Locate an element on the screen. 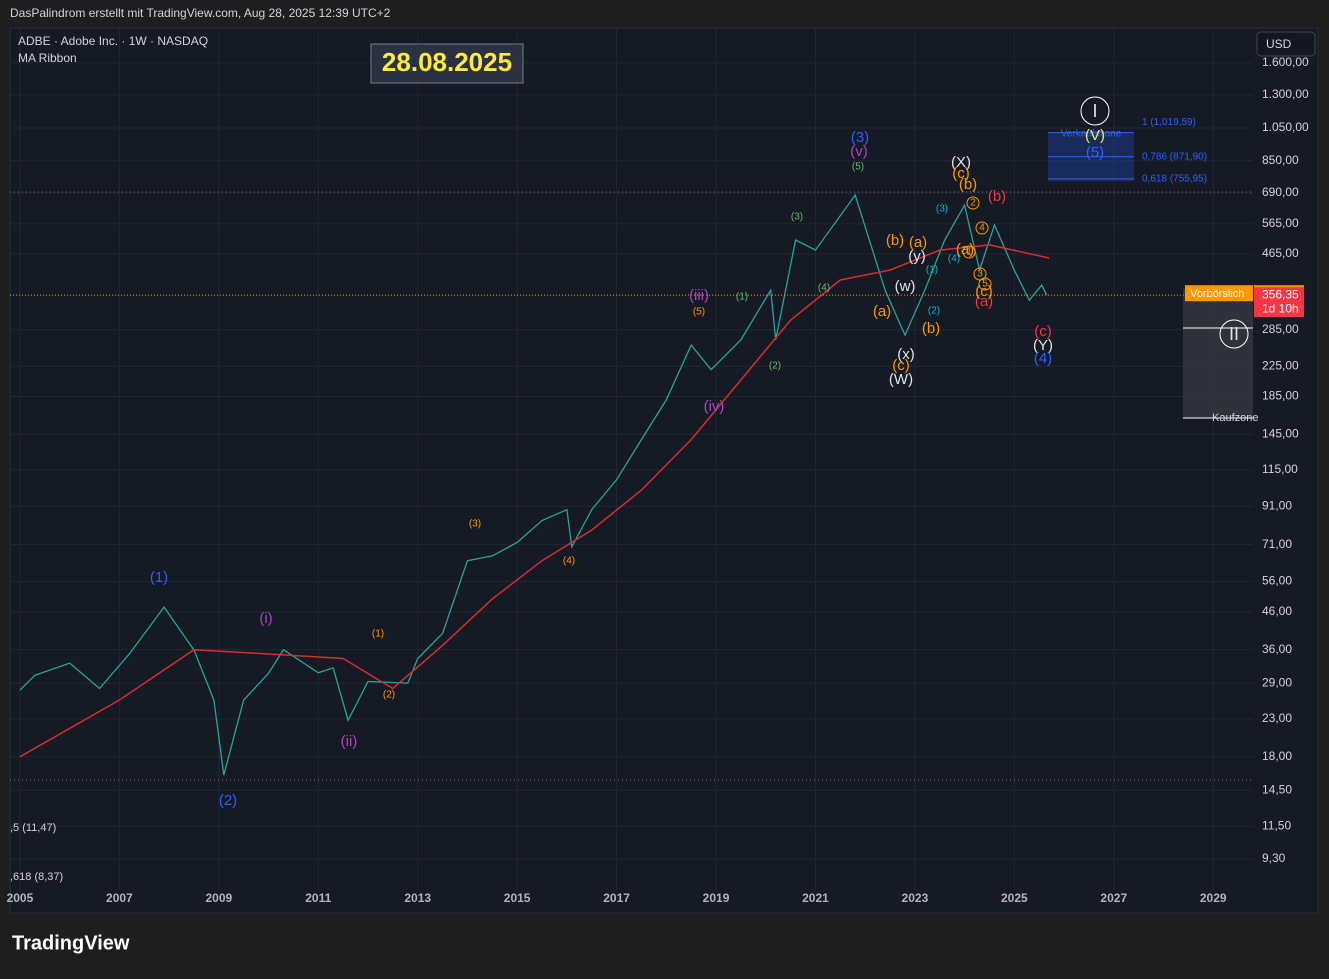 The image size is (1329, 979). wave-label: I is located at coordinates (1094, 111).